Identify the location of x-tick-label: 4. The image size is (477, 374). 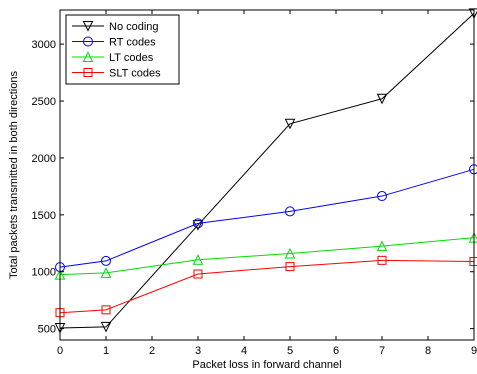
(244, 351).